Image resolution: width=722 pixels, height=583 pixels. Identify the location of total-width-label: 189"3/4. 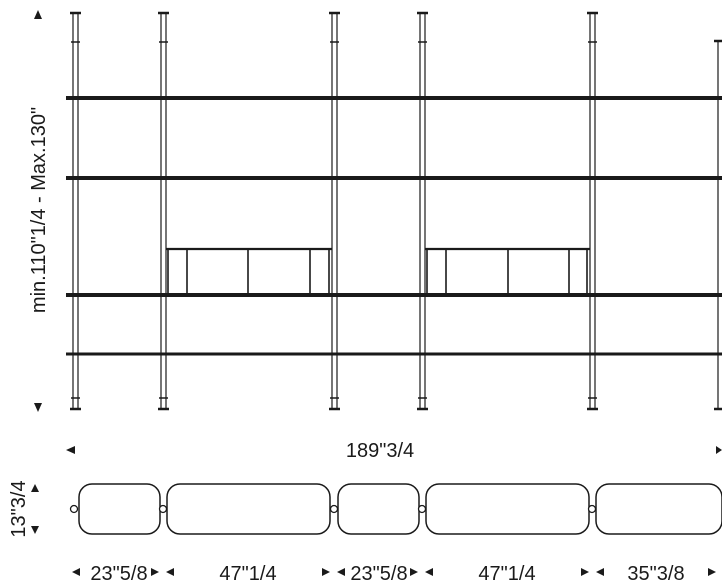
(380, 451).